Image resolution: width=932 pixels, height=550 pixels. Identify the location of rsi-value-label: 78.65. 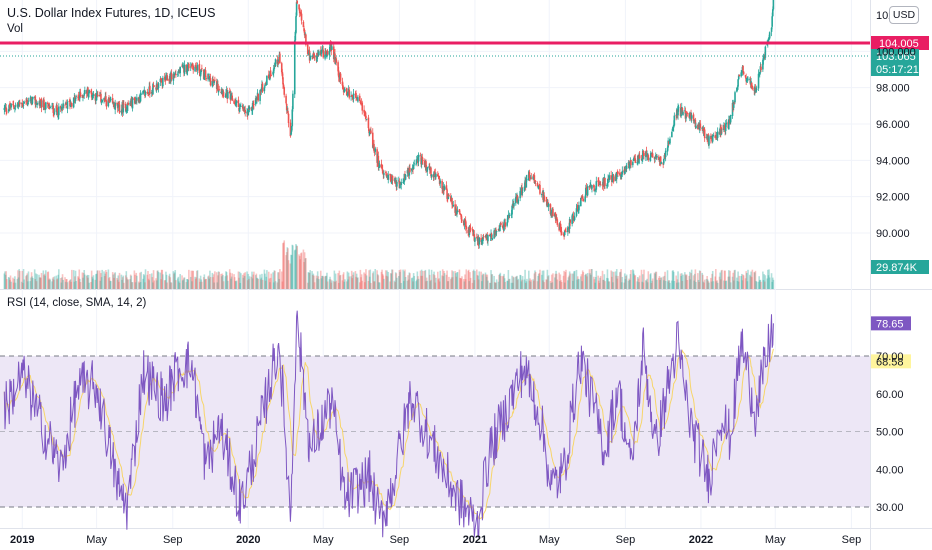
(890, 324).